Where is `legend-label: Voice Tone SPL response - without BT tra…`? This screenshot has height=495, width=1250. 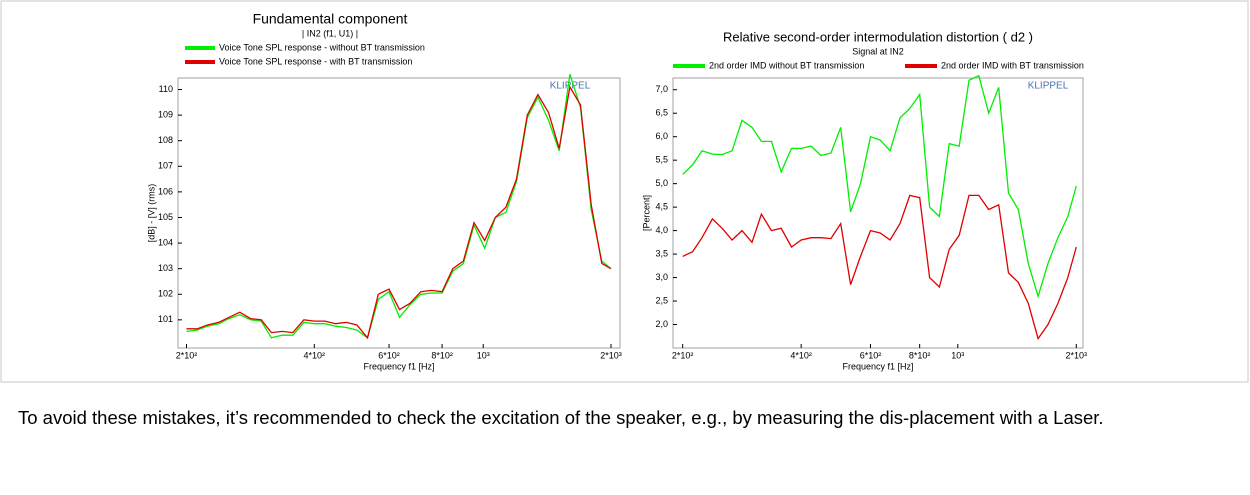 legend-label: Voice Tone SPL response - without BT tra… is located at coordinates (322, 47).